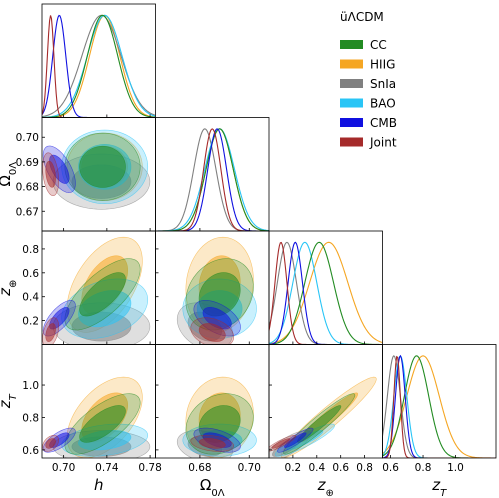 The width and height of the screenshot is (499, 498). Describe the element at coordinates (102, 166) in the screenshot. I see `contour-1sigma-cc-h-omega` at that location.